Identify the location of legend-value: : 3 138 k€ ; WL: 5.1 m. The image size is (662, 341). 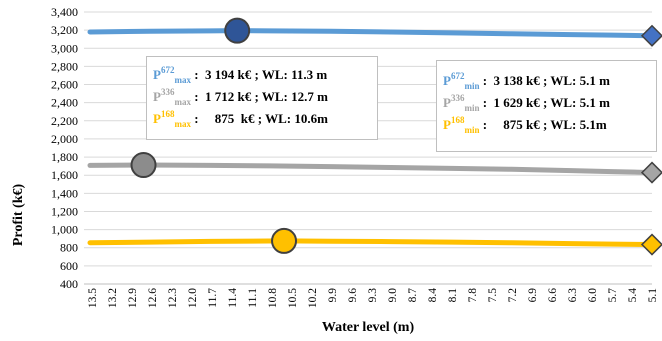
(544, 80).